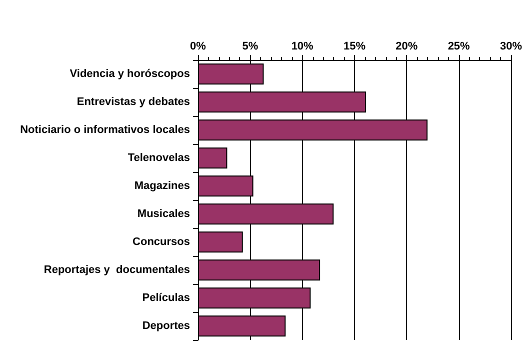 Image resolution: width=530 pixels, height=344 pixels. Describe the element at coordinates (198, 46) in the screenshot. I see `x-tick-label: 0%` at that location.